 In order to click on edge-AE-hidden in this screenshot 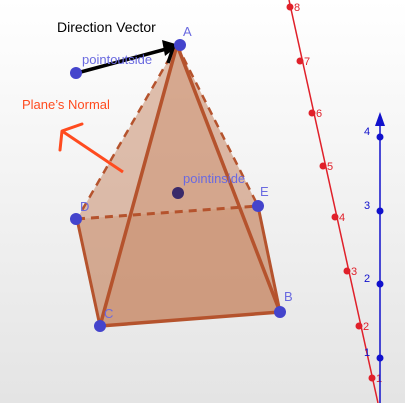, I will do `click(217, 125)`.